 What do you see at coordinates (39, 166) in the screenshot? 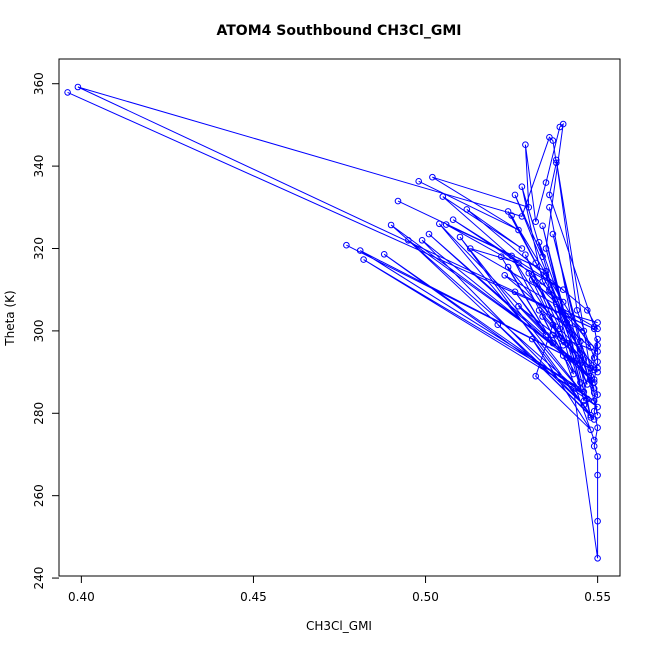
I see `y-tick-label: 340` at bounding box center [39, 166].